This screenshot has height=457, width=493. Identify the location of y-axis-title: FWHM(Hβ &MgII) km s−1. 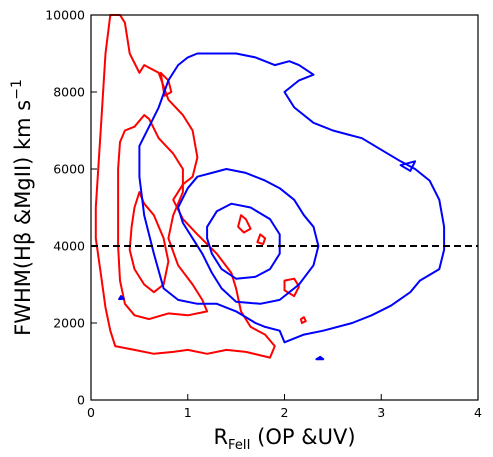
(22, 207).